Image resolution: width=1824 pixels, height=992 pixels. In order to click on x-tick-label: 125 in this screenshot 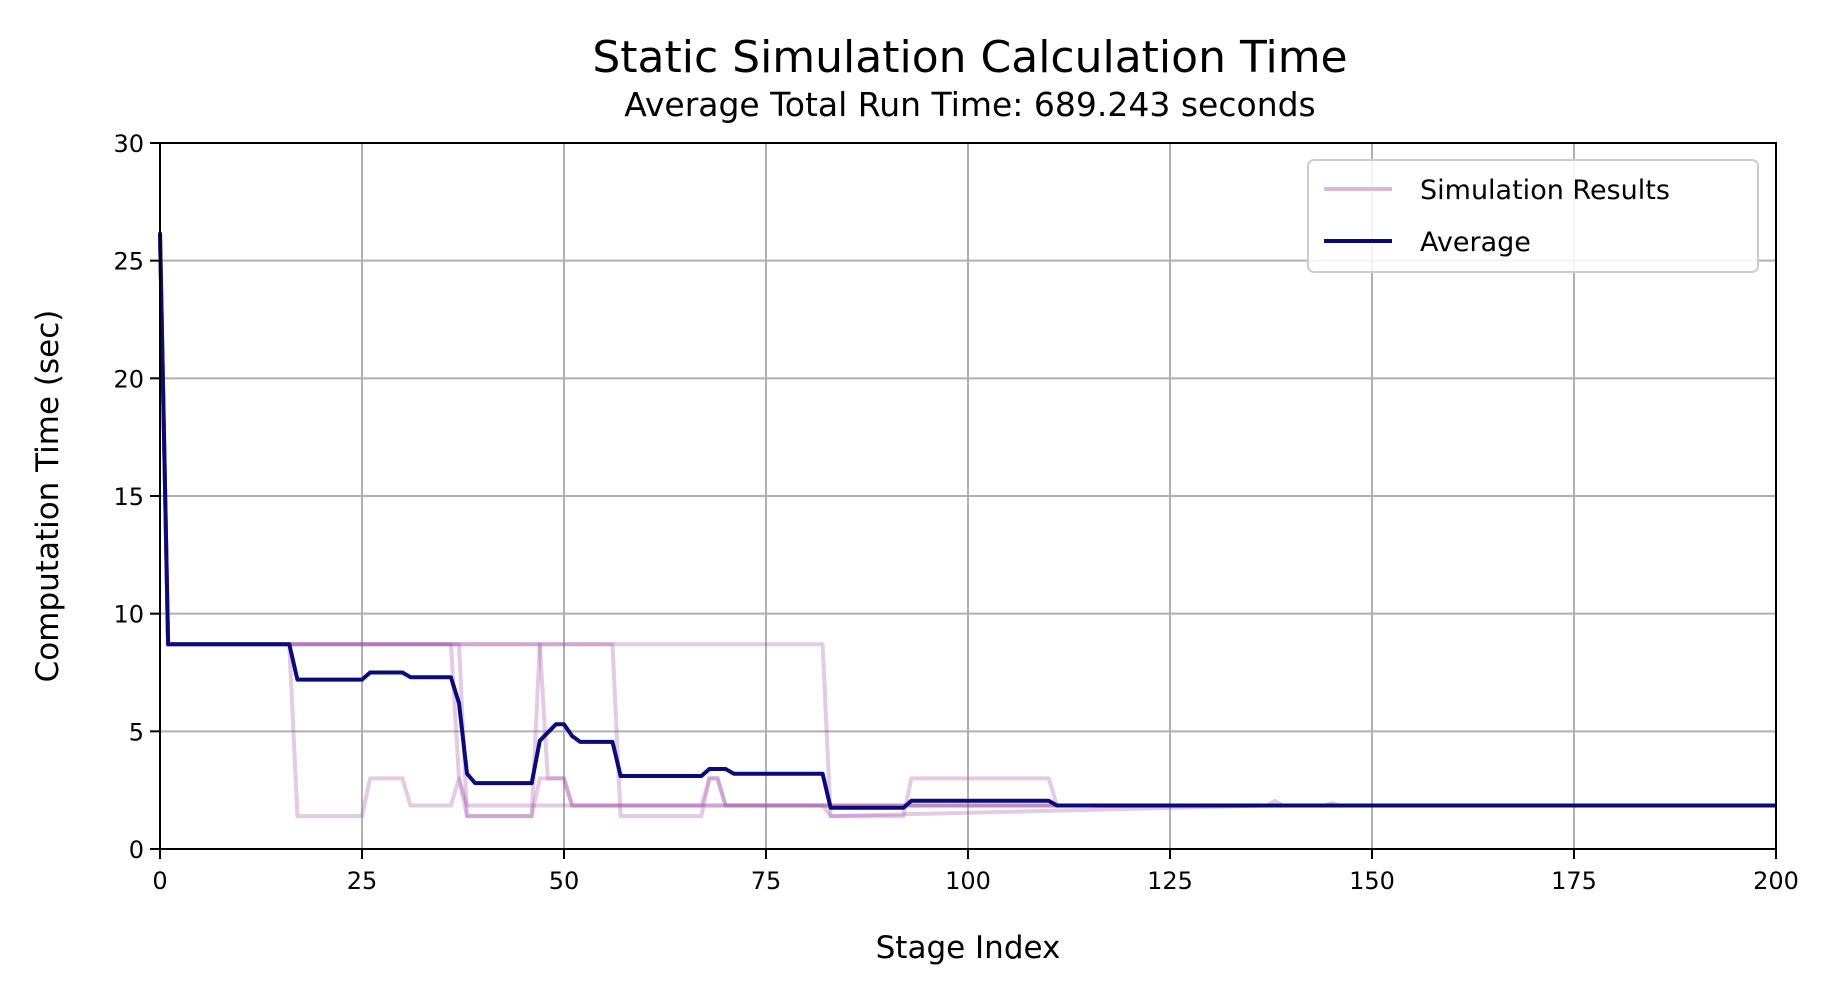, I will do `click(1170, 881)`.